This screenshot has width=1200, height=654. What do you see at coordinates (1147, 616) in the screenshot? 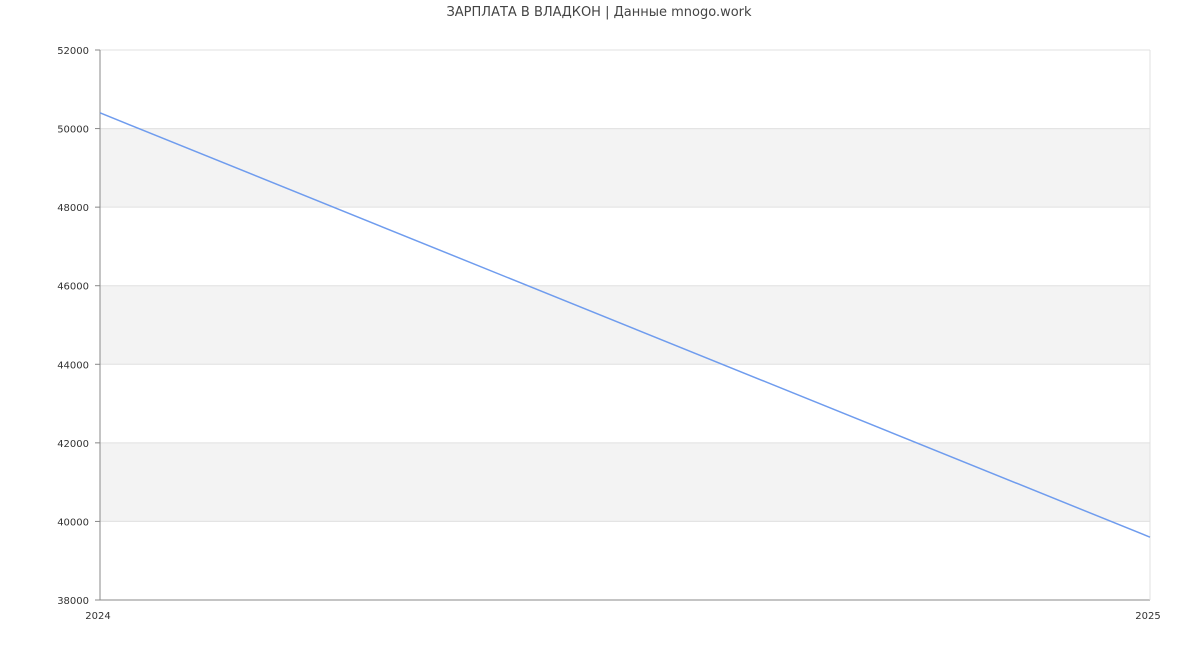
I see `x-tick-label: 2025` at bounding box center [1147, 616].